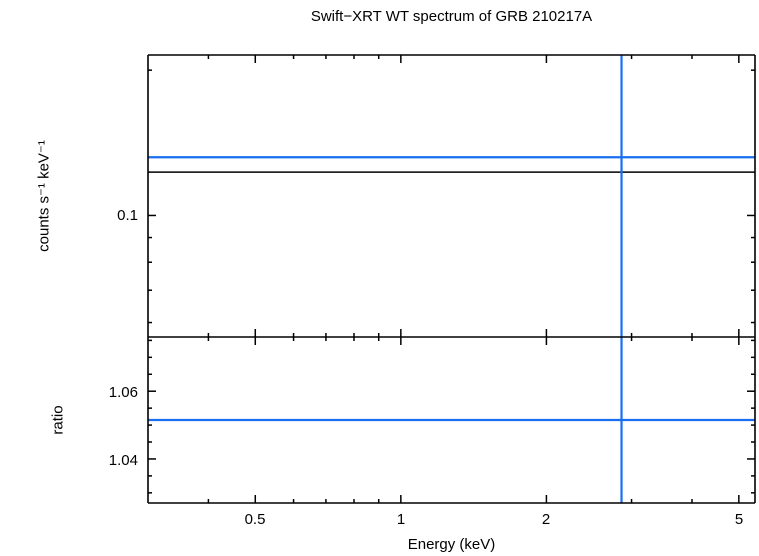 Image resolution: width=759 pixels, height=556 pixels. Describe the element at coordinates (58, 420) in the screenshot. I see `y-axis-label-ratio: ratio` at that location.